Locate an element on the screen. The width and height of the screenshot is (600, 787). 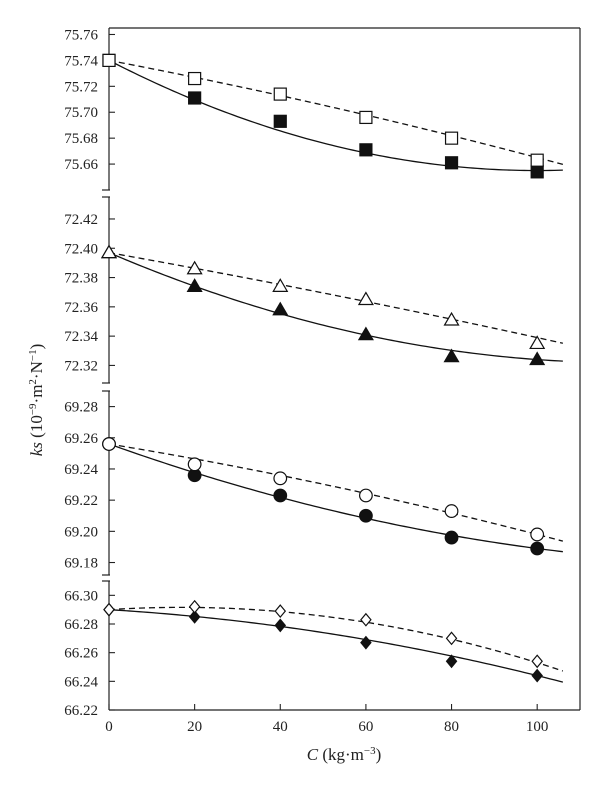
x-axis-title-close: ) is located at coordinates (379, 754).